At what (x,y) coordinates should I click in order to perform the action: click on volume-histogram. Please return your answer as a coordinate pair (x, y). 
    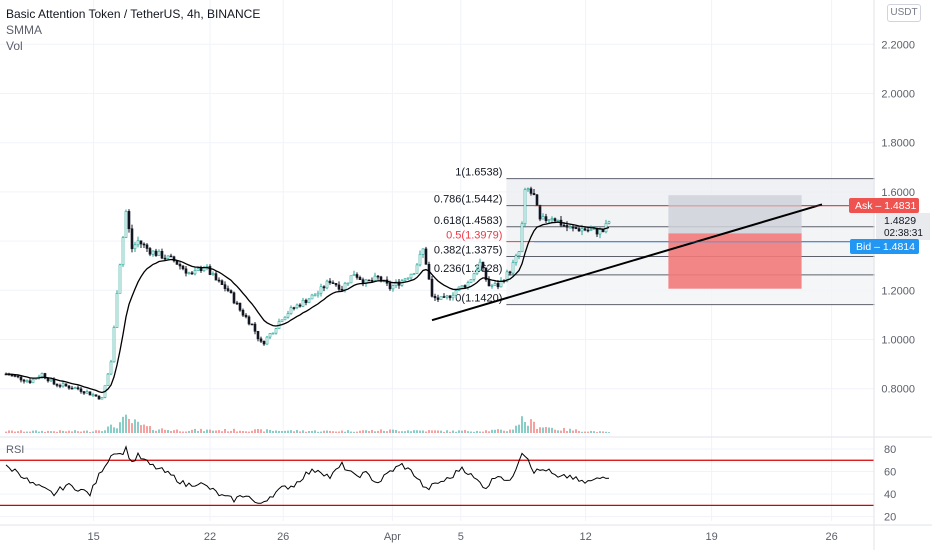
    Looking at the image, I should click on (307, 423).